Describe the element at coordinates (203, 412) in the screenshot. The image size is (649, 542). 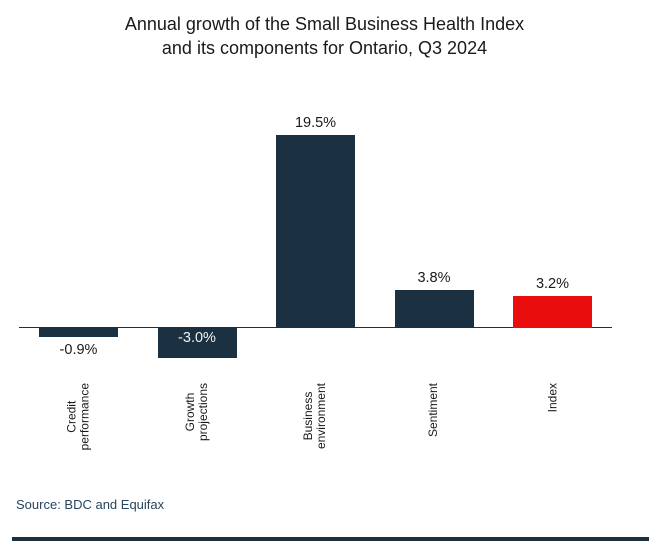
I see `category-label-line: projections` at that location.